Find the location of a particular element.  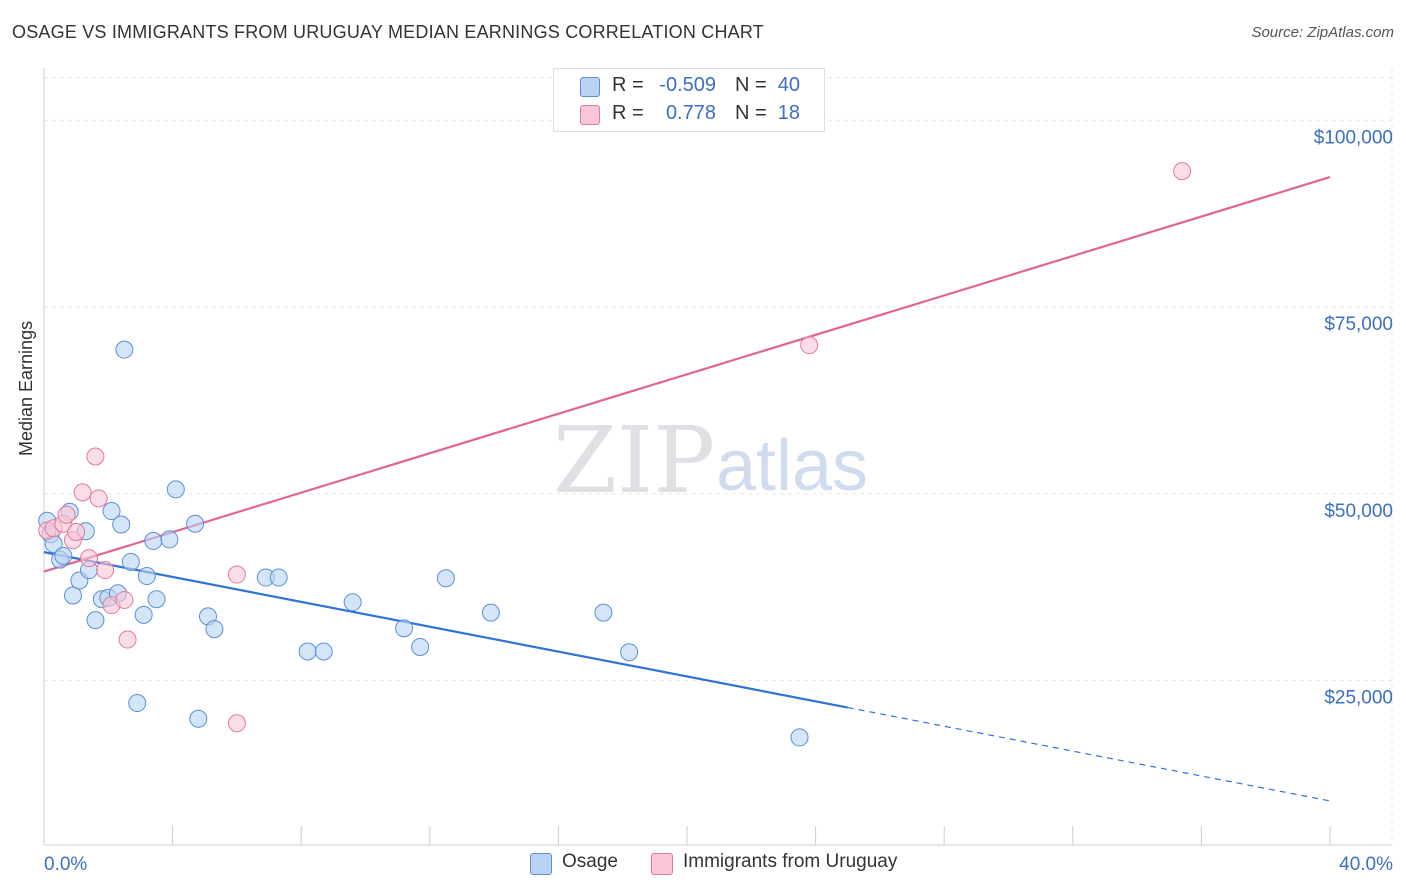

trendline-osage is located at coordinates (445, 630).